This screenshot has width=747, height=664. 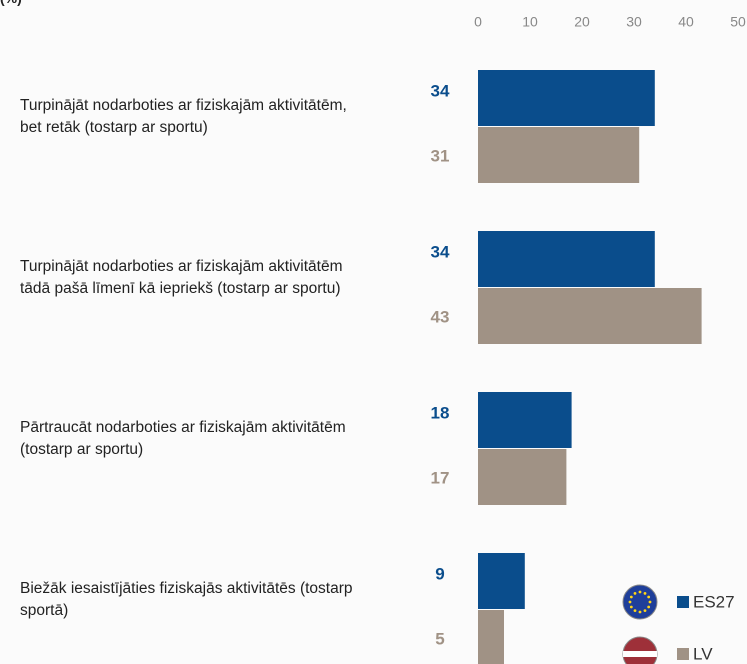 What do you see at coordinates (738, 22) in the screenshot?
I see `x-tick-label: 50` at bounding box center [738, 22].